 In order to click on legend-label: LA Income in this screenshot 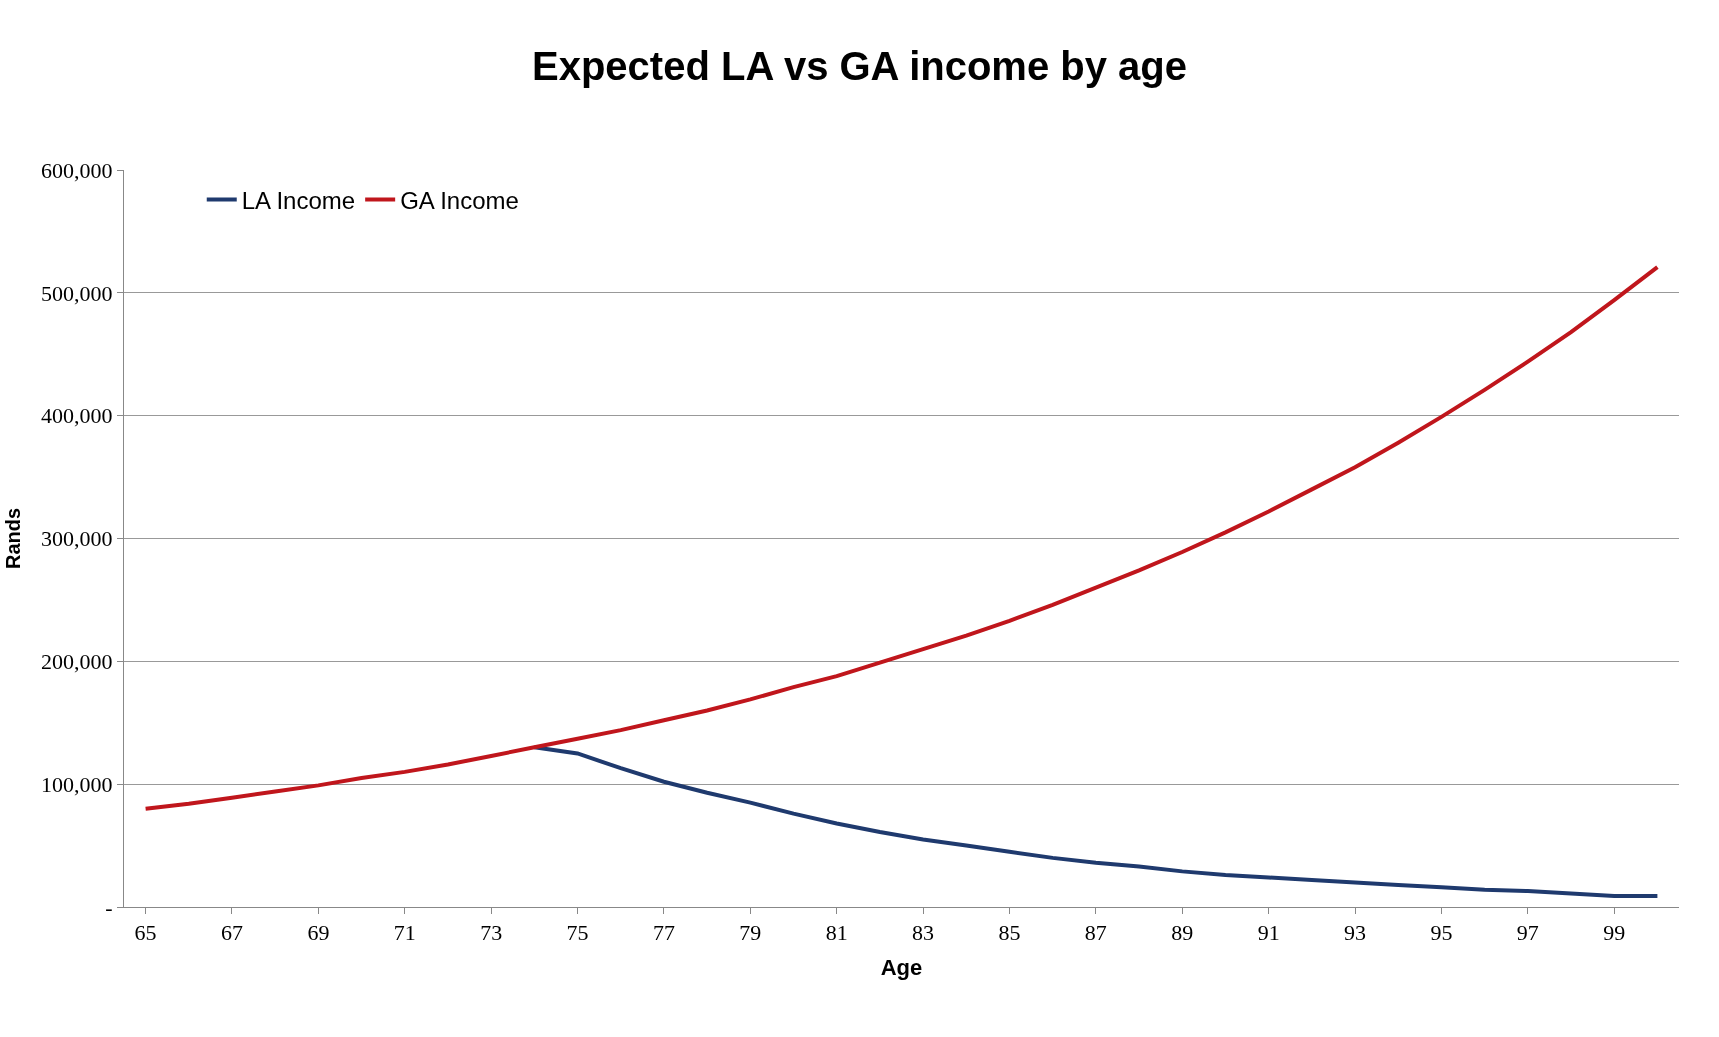, I will do `click(298, 200)`.